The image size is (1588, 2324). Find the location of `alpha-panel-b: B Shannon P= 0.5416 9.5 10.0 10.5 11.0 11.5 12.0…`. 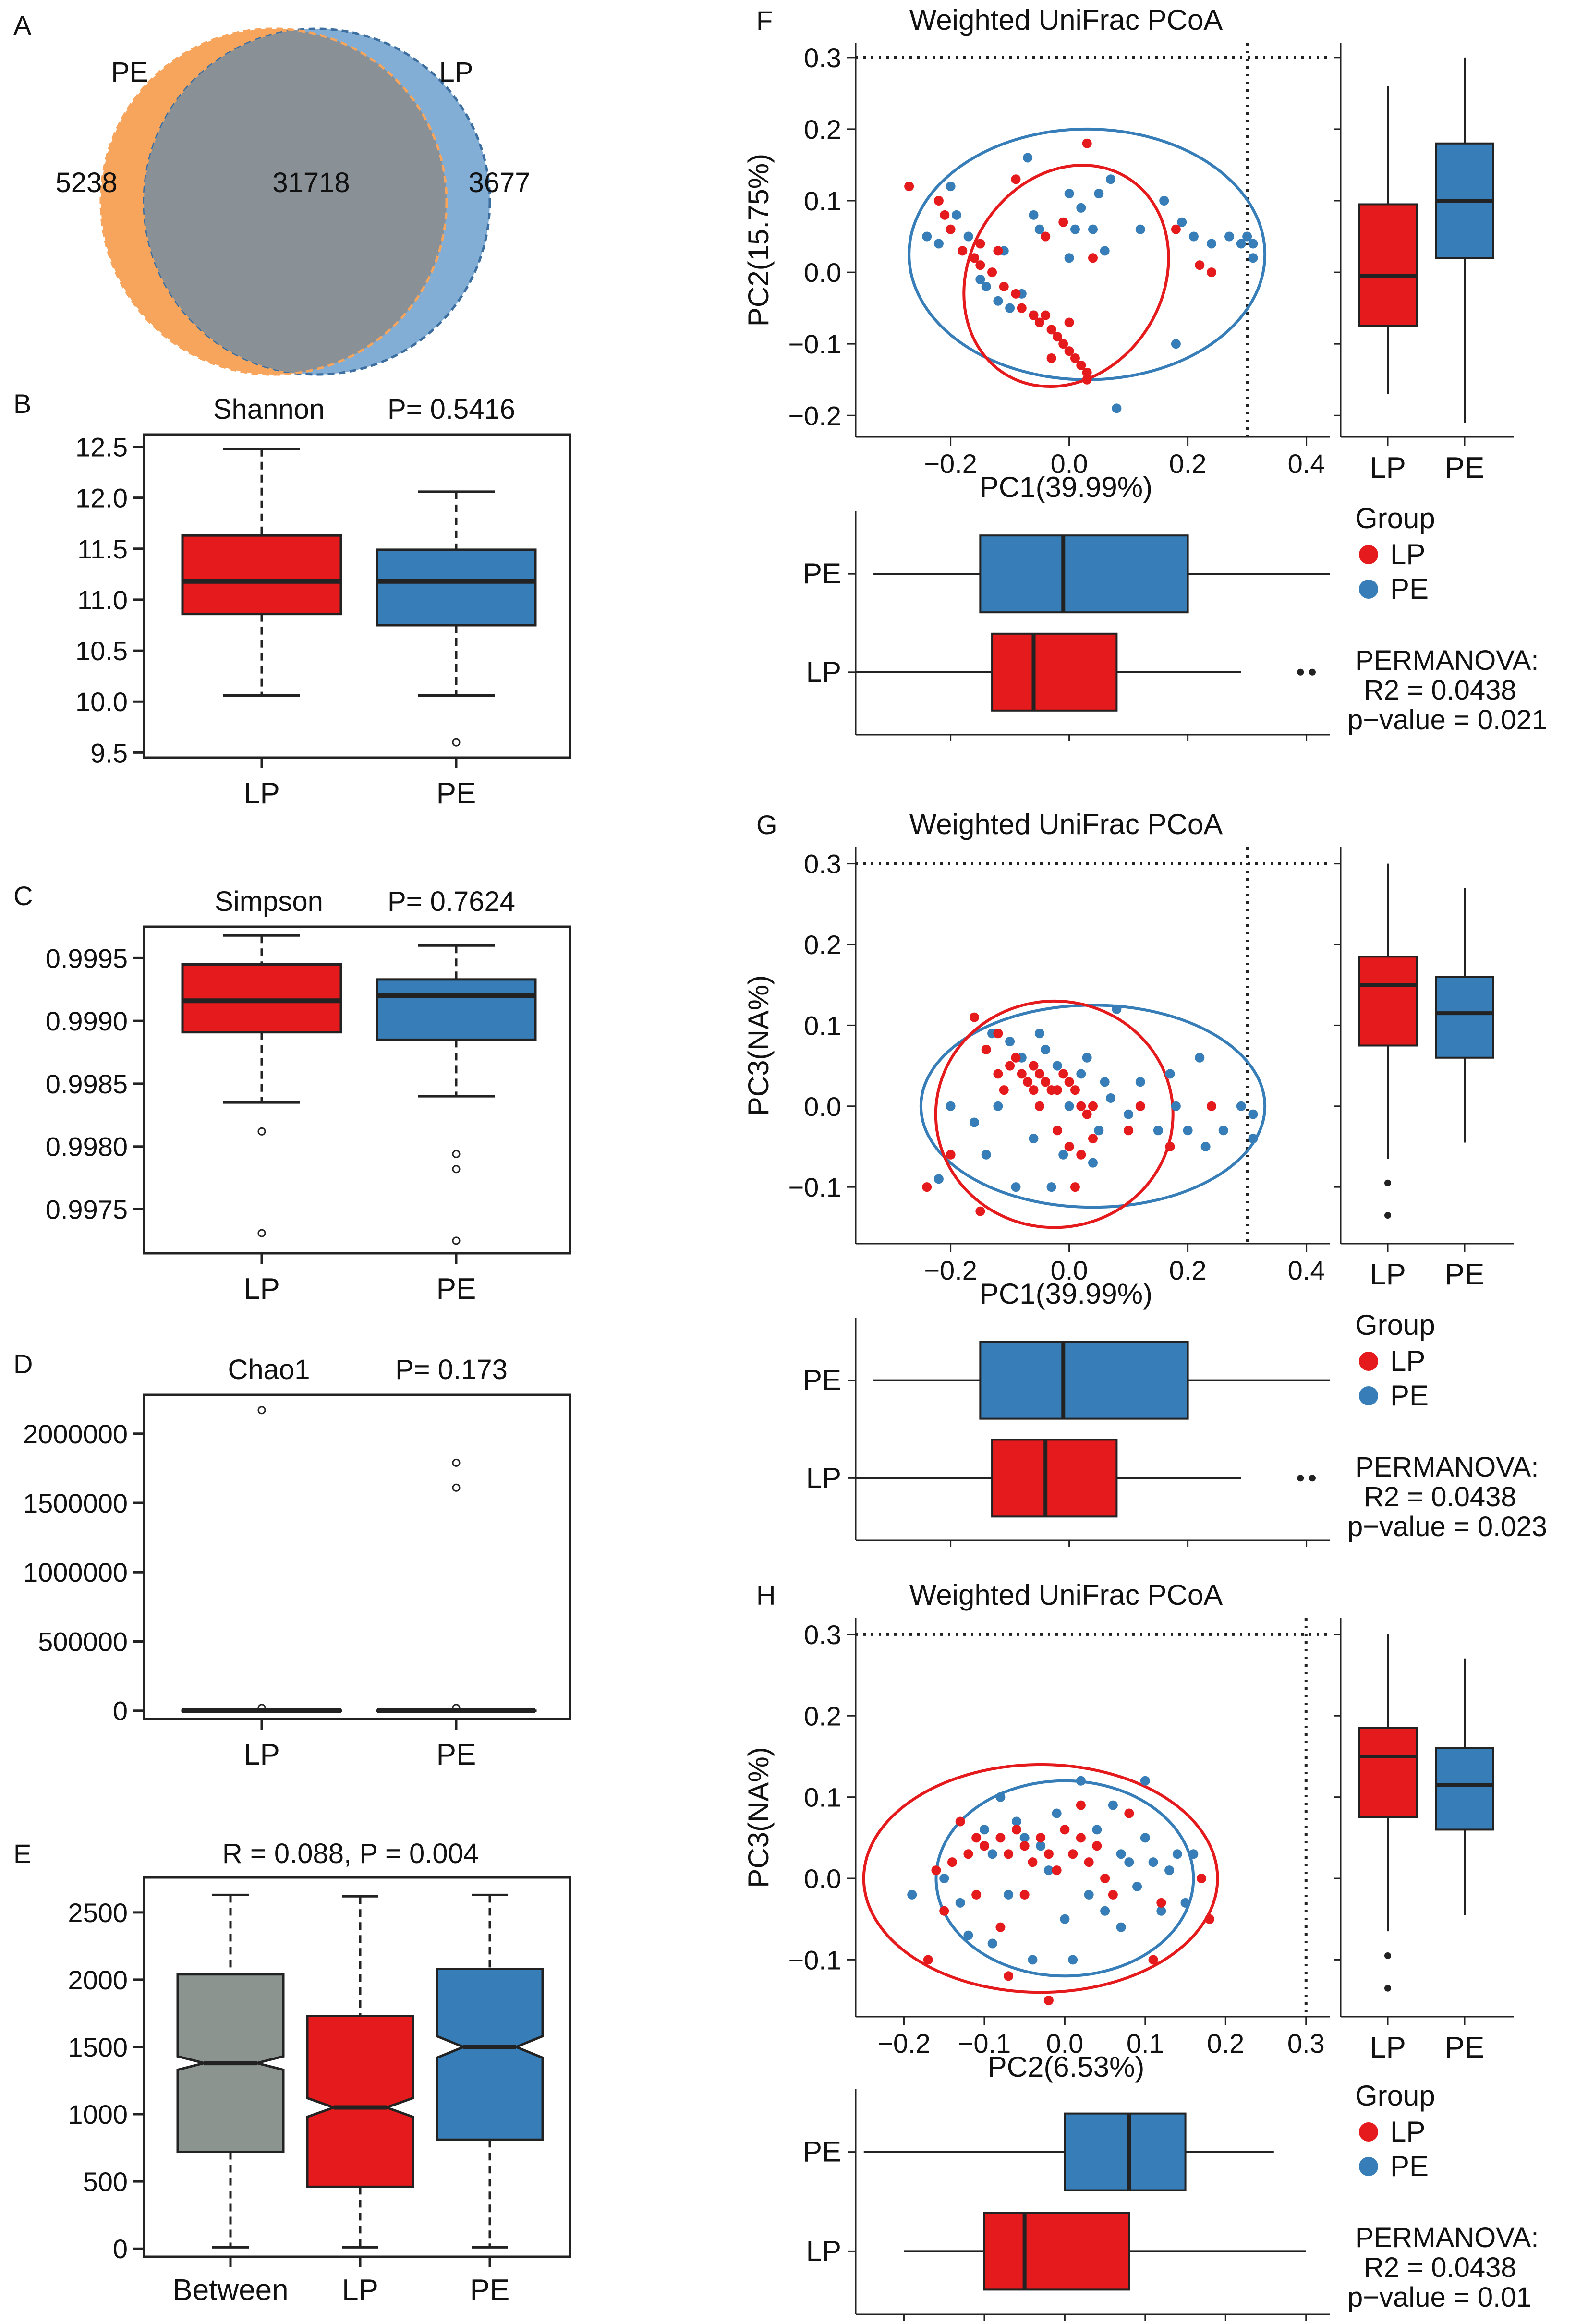

alpha-panel-b: B Shannon P= 0.5416 9.5 10.0 10.5 11.0 11.5 12.0… is located at coordinates (292, 599).